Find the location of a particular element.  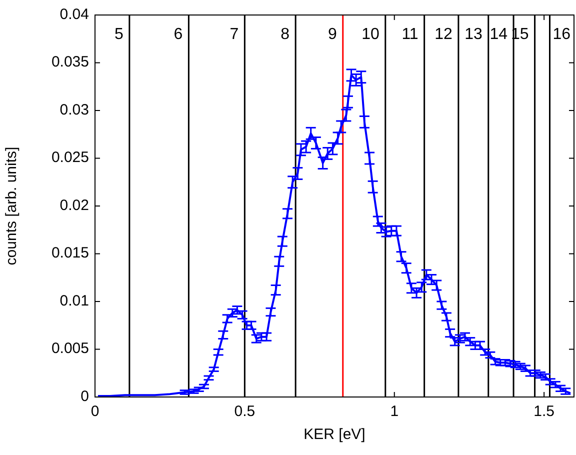

annotation: 6 is located at coordinates (178, 35).